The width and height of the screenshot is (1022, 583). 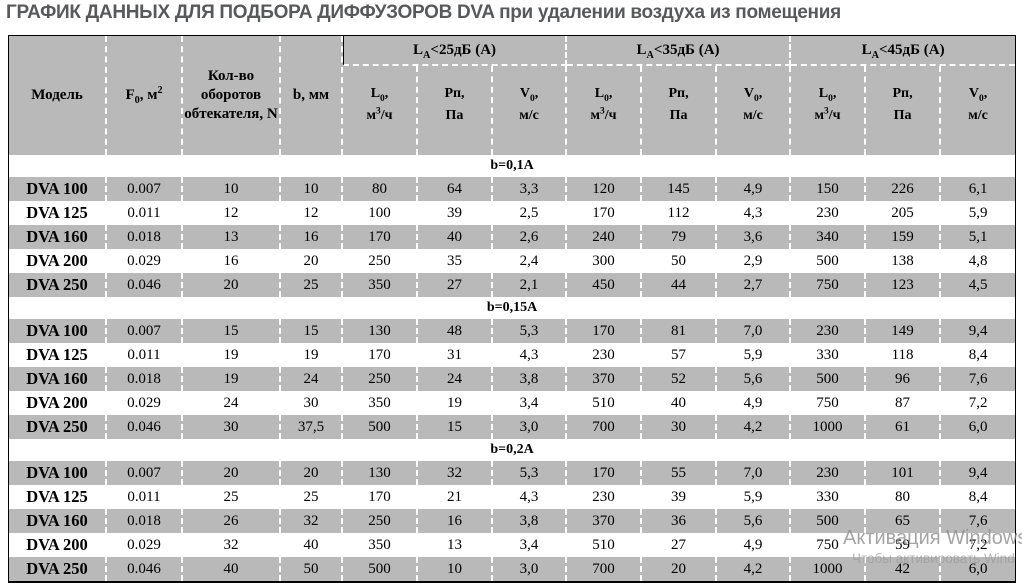 I want to click on value-cell: 340, so click(x=829, y=237).